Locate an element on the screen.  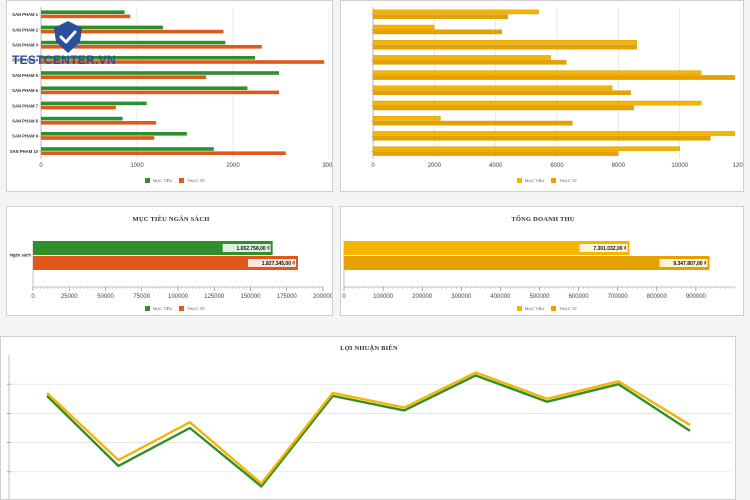
brand-logo: TESTCENTER.VN is located at coordinates (71, 46).